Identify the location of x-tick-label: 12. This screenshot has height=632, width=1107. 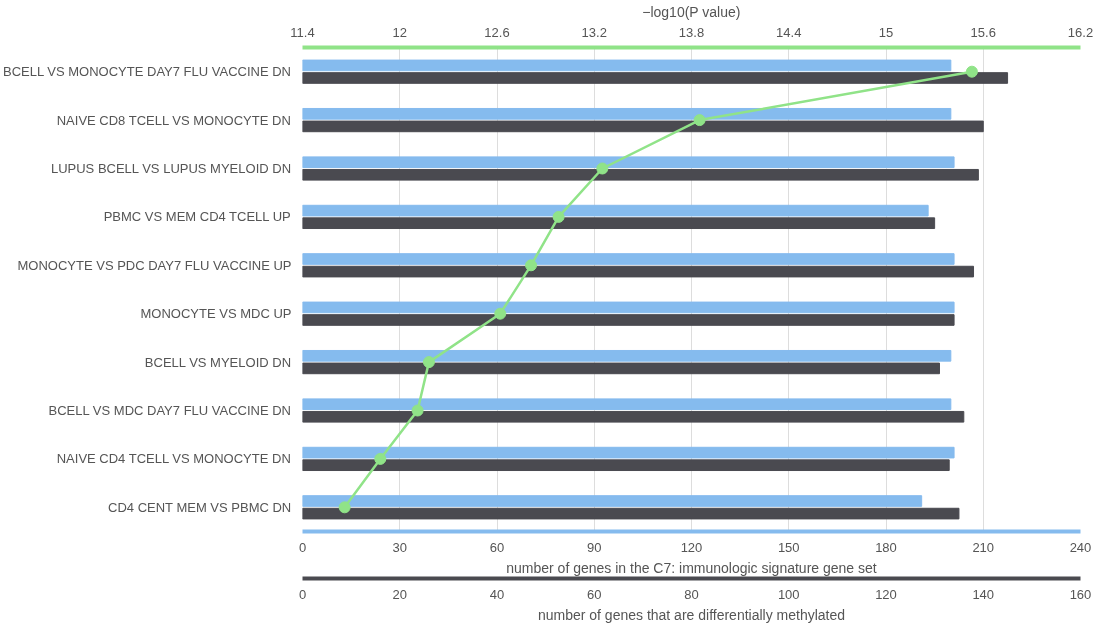
(399, 32).